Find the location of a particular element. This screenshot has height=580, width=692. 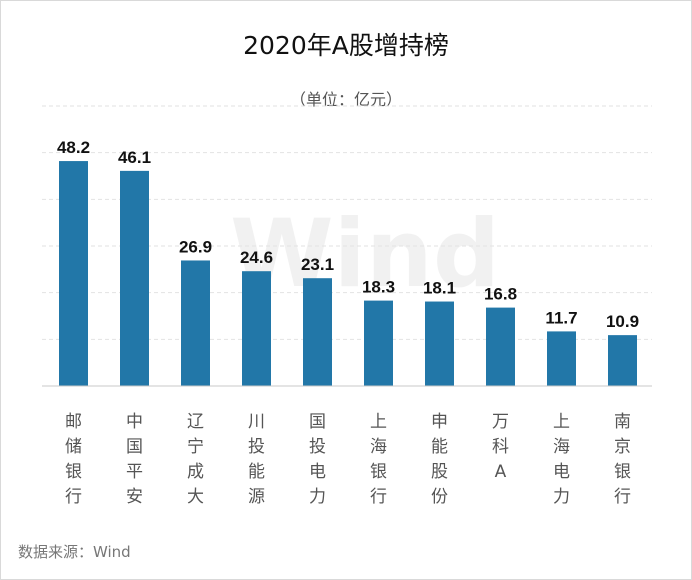

chart-unit-subtitle: （单位：亿元） is located at coordinates (345, 99).